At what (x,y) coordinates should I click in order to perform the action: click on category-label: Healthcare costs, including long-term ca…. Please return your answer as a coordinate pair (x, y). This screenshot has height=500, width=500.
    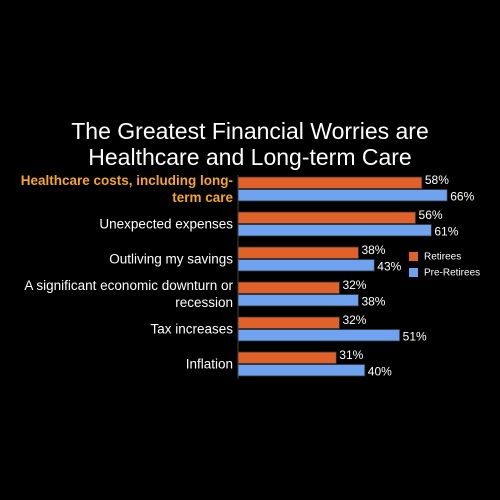
    Looking at the image, I should click on (126, 188).